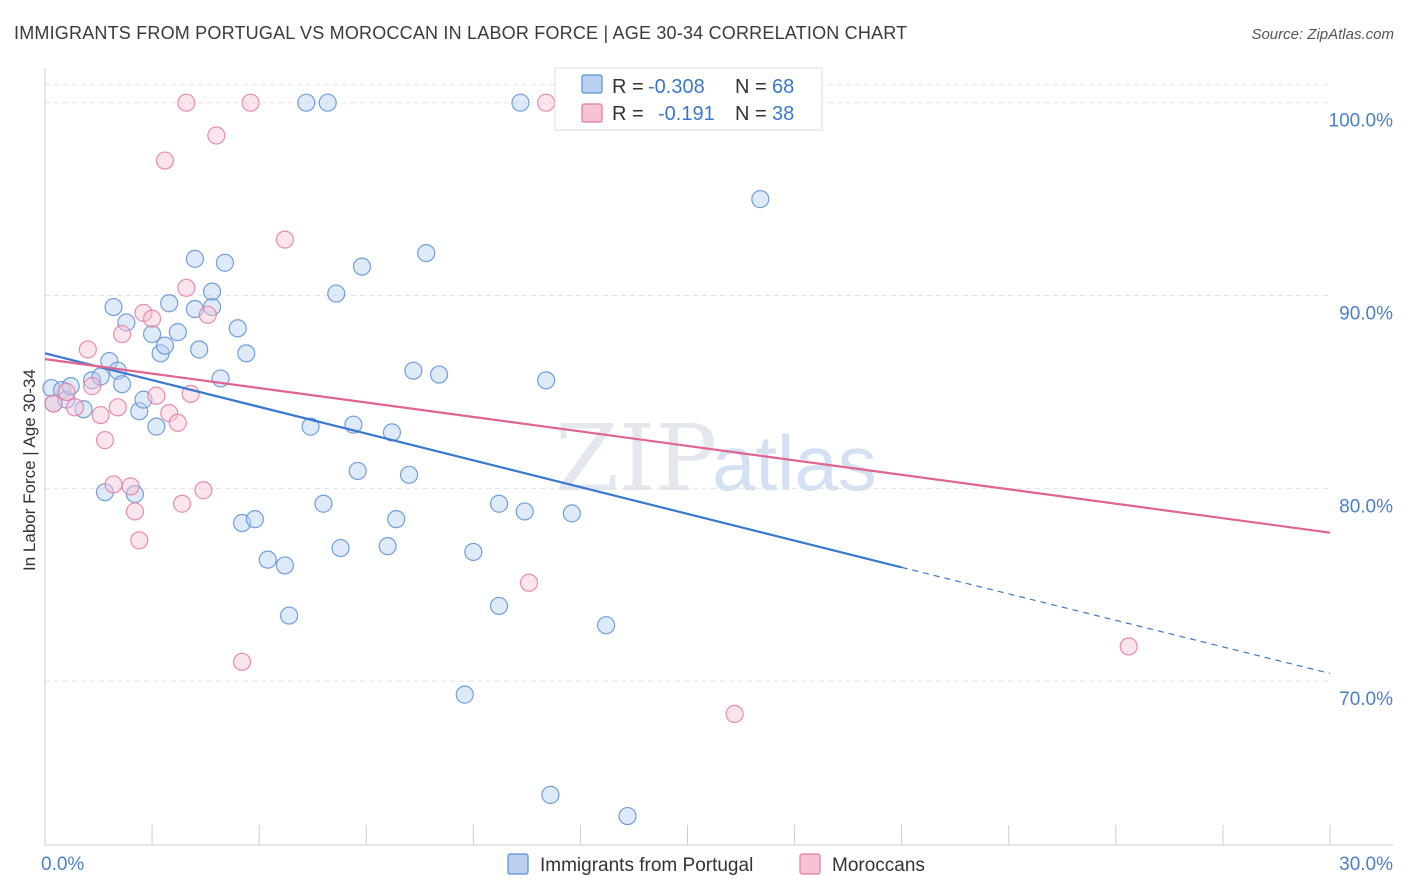 Image resolution: width=1406 pixels, height=892 pixels. I want to click on x-tick-label: 0.0%, so click(62, 864).